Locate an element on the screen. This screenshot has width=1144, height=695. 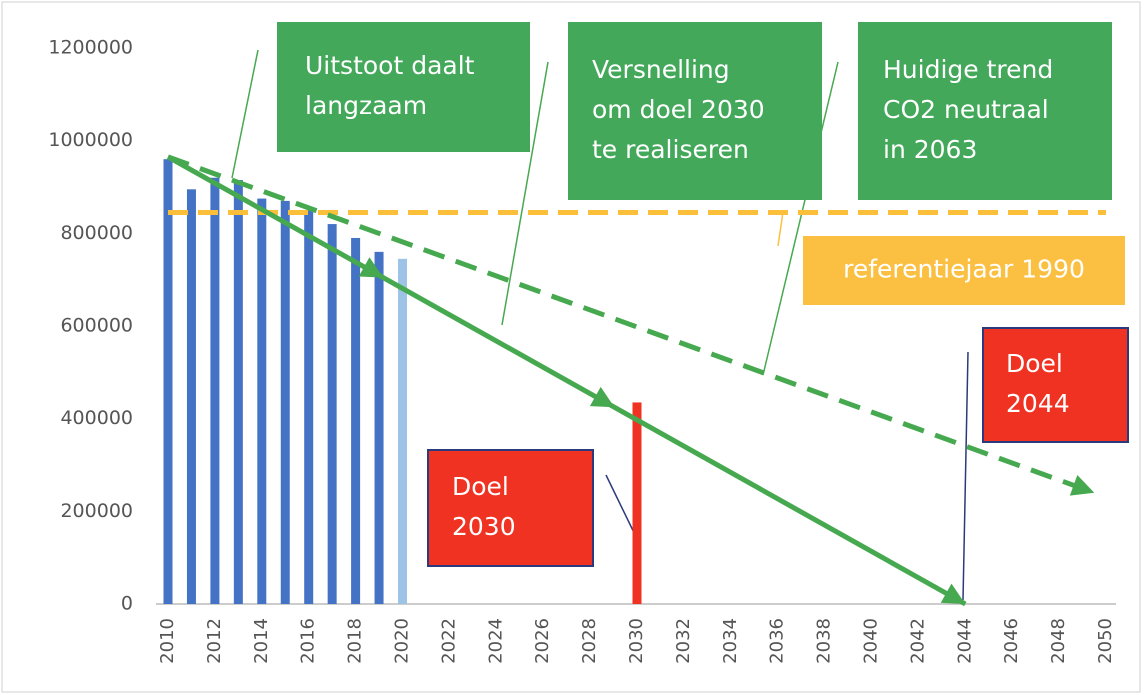
y-tick-label: 800000 is located at coordinates (96, 233).